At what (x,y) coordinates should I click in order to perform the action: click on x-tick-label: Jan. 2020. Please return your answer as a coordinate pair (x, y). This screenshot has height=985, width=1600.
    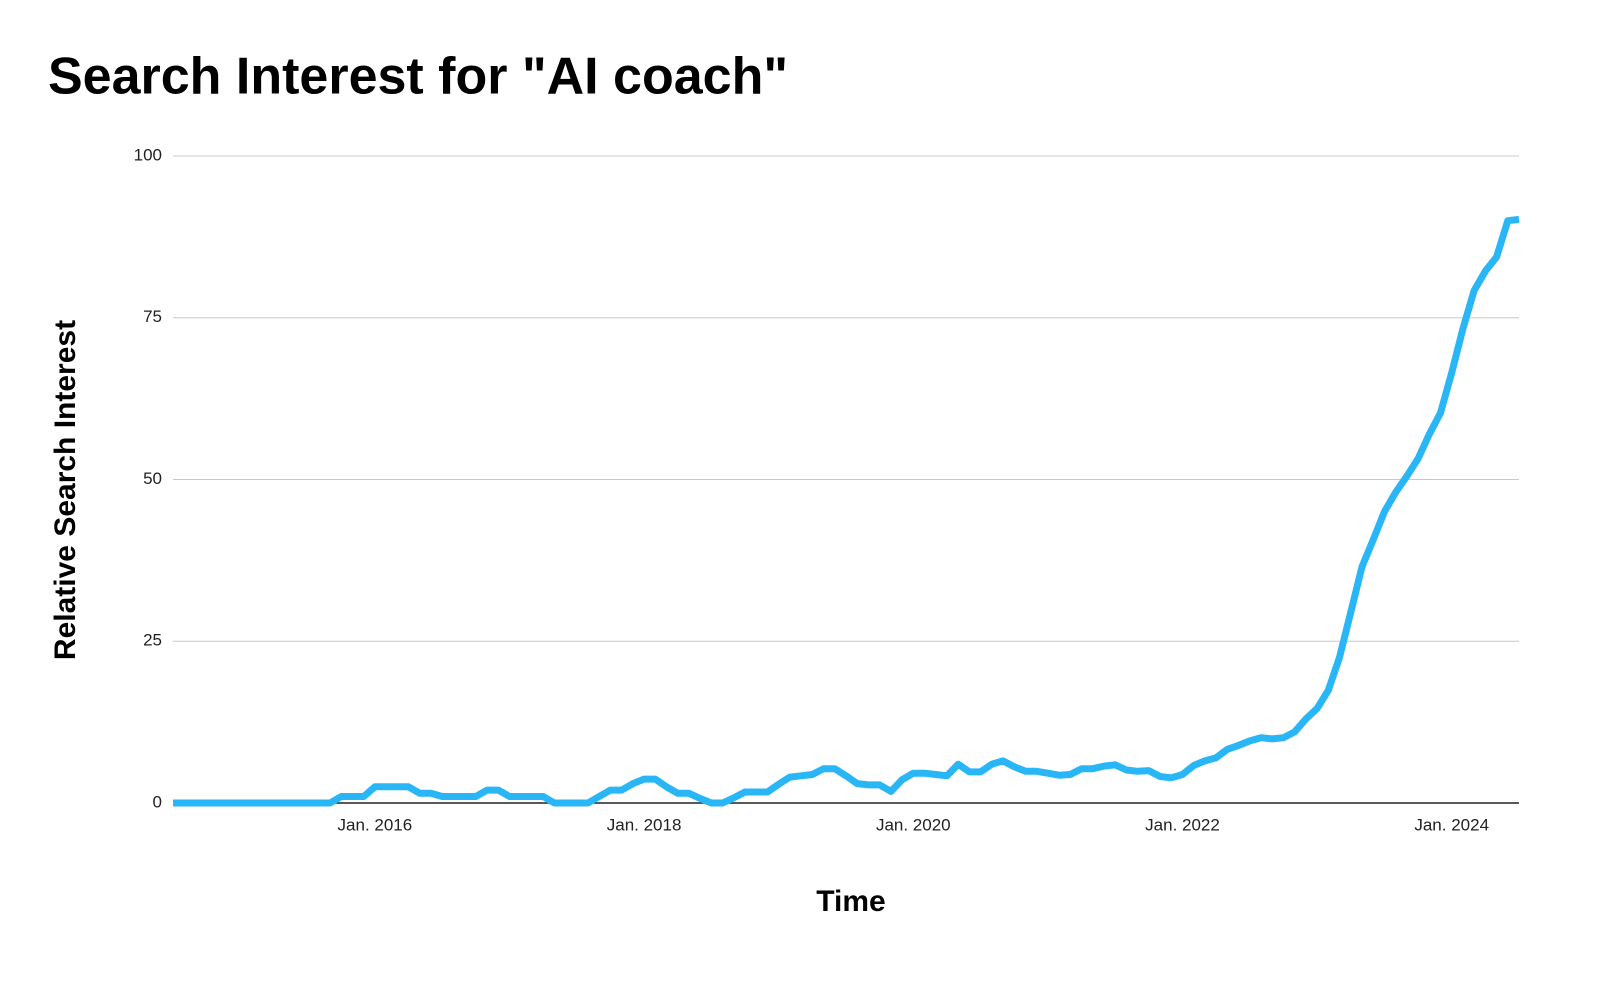
    Looking at the image, I should click on (913, 824).